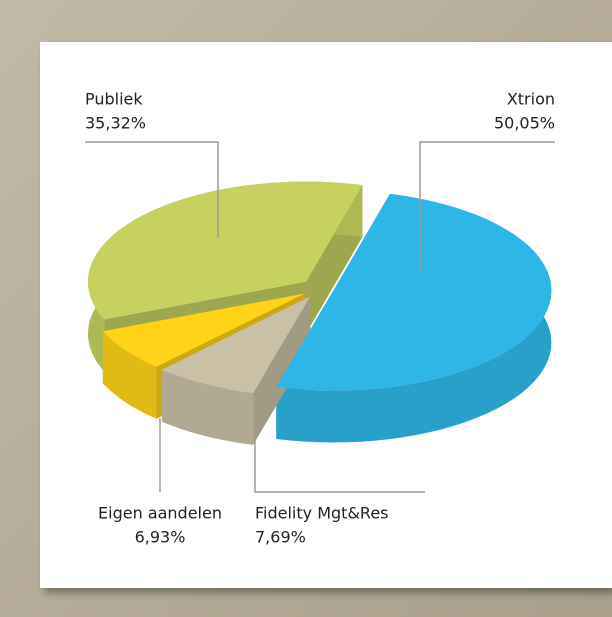  What do you see at coordinates (280, 537) in the screenshot?
I see `slice-value-label: 7,69%` at bounding box center [280, 537].